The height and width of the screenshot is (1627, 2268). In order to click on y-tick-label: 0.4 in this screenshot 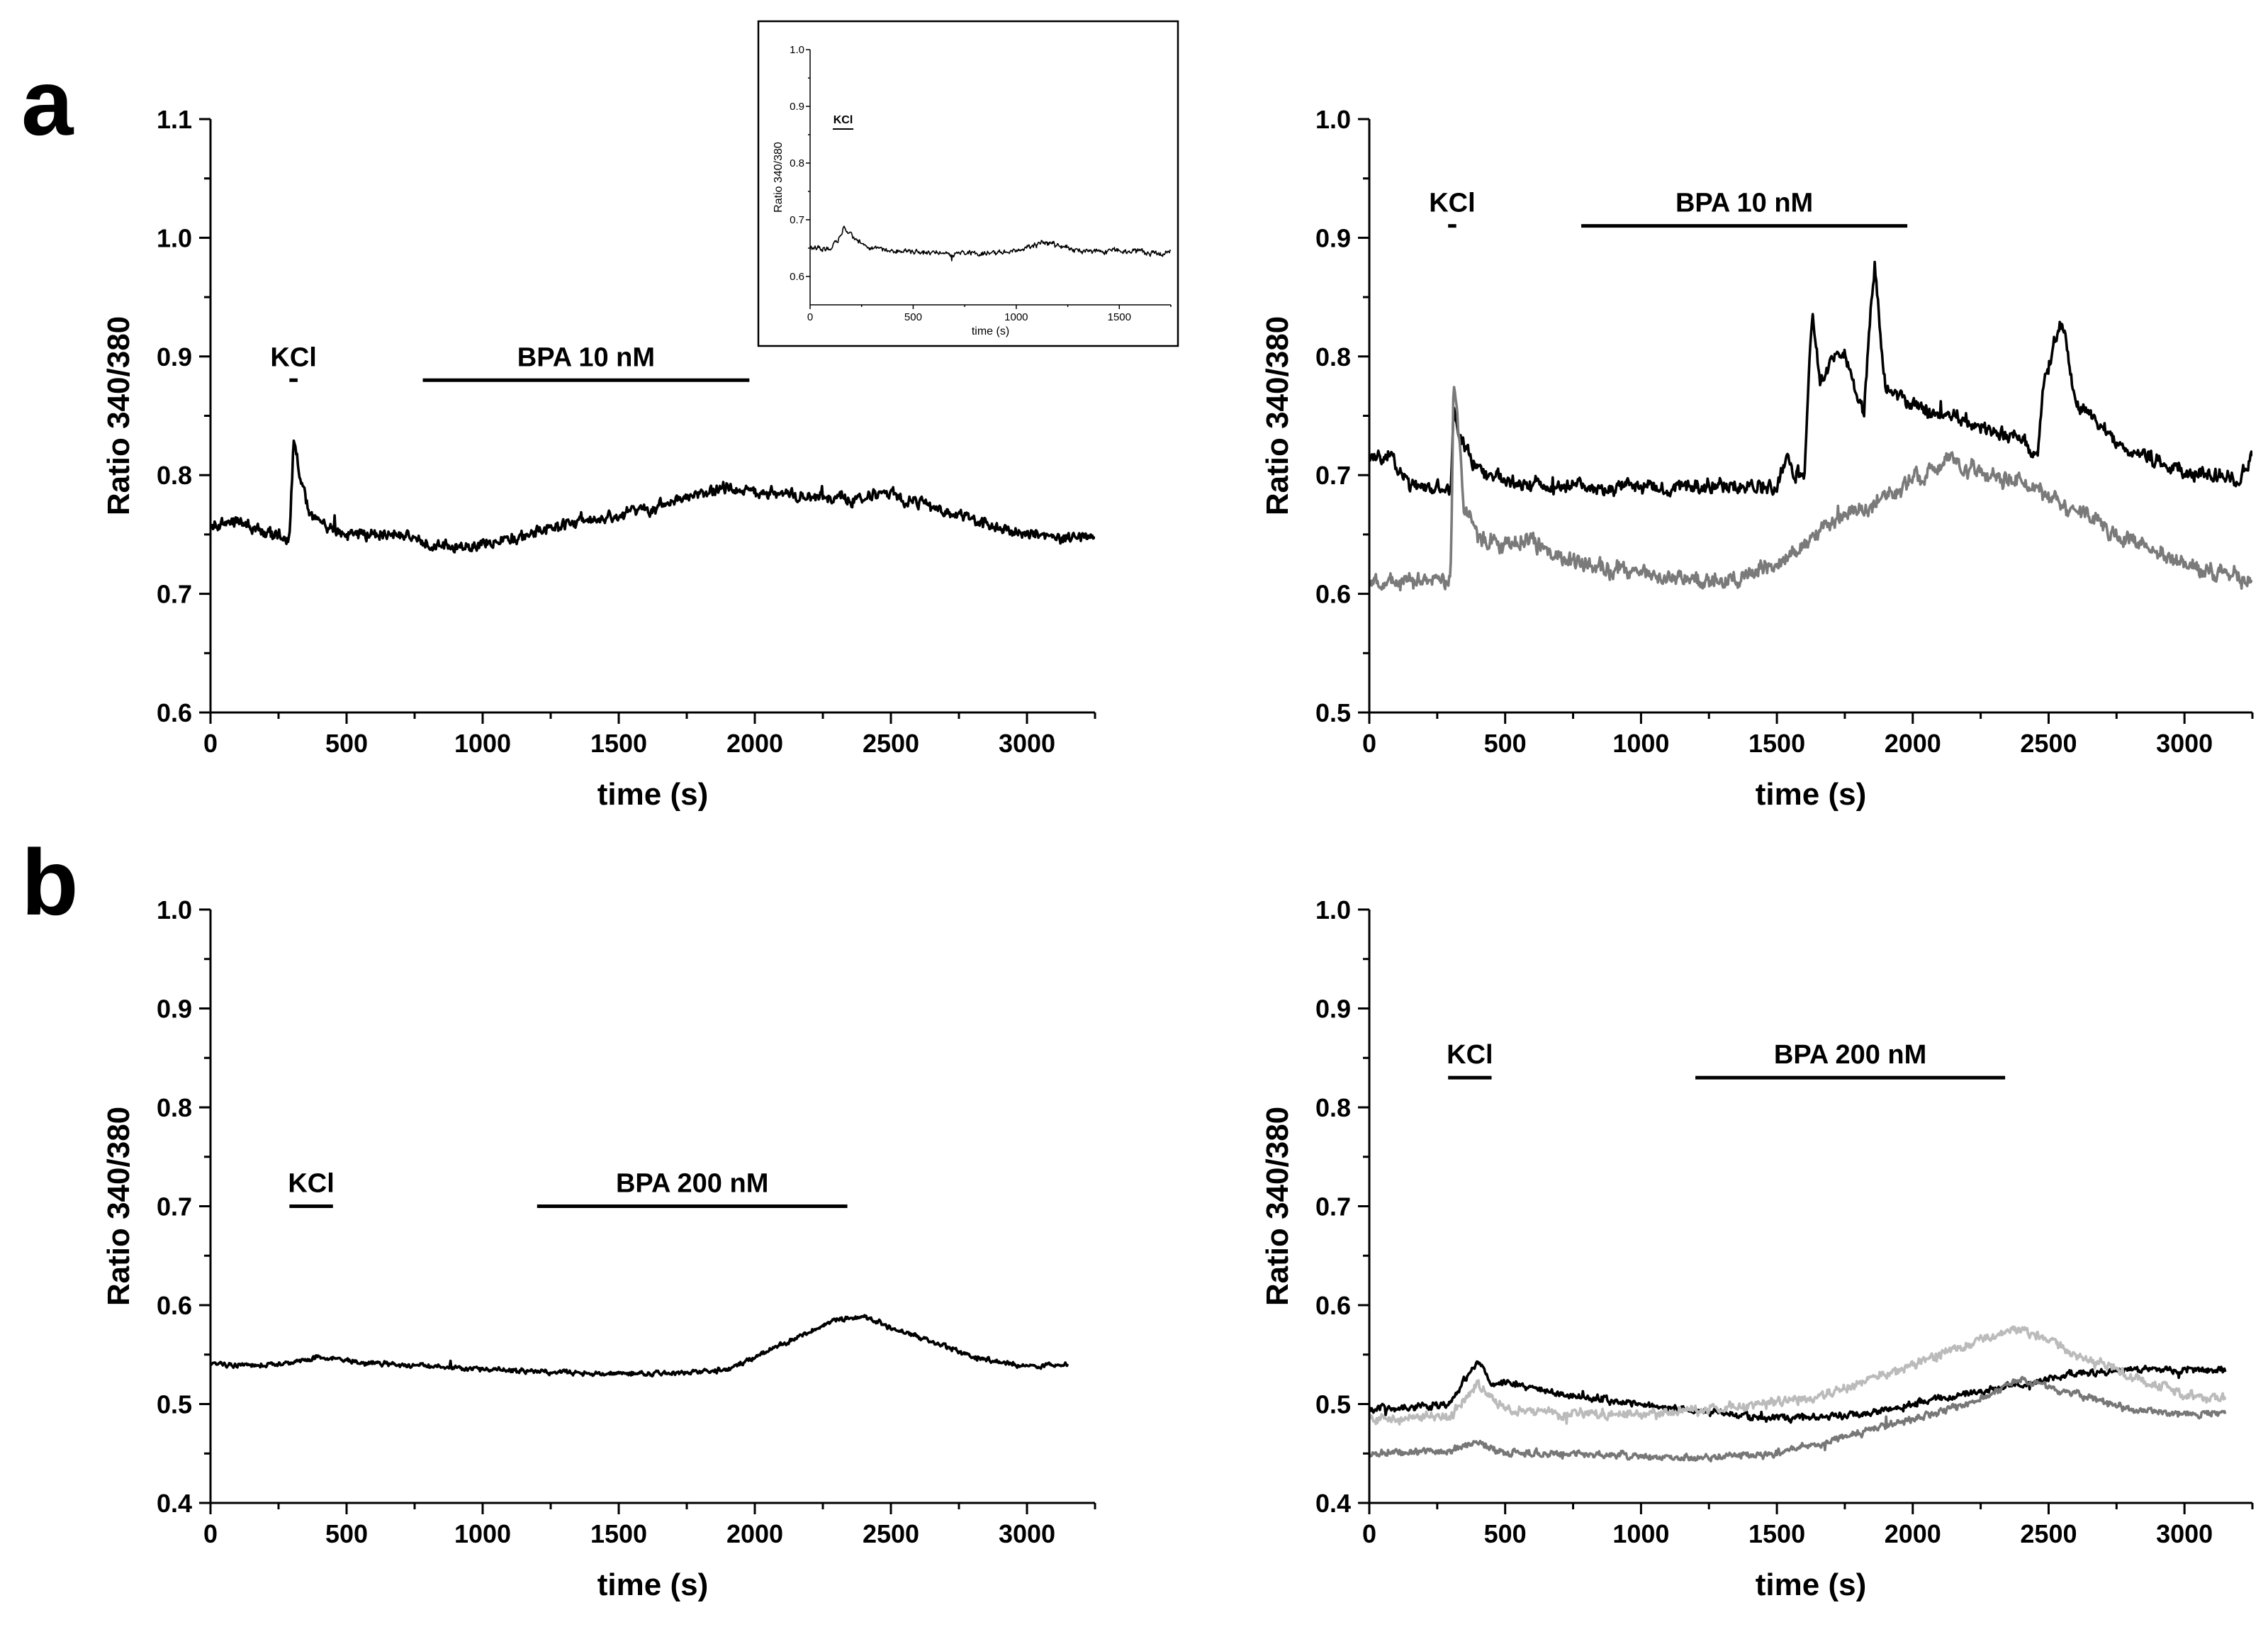, I will do `click(174, 1503)`.